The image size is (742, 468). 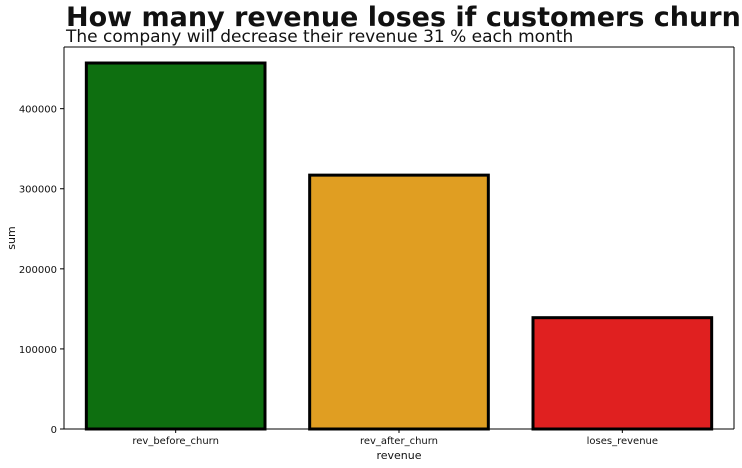 What do you see at coordinates (54, 430) in the screenshot?
I see `y-tick-label: 0` at bounding box center [54, 430].